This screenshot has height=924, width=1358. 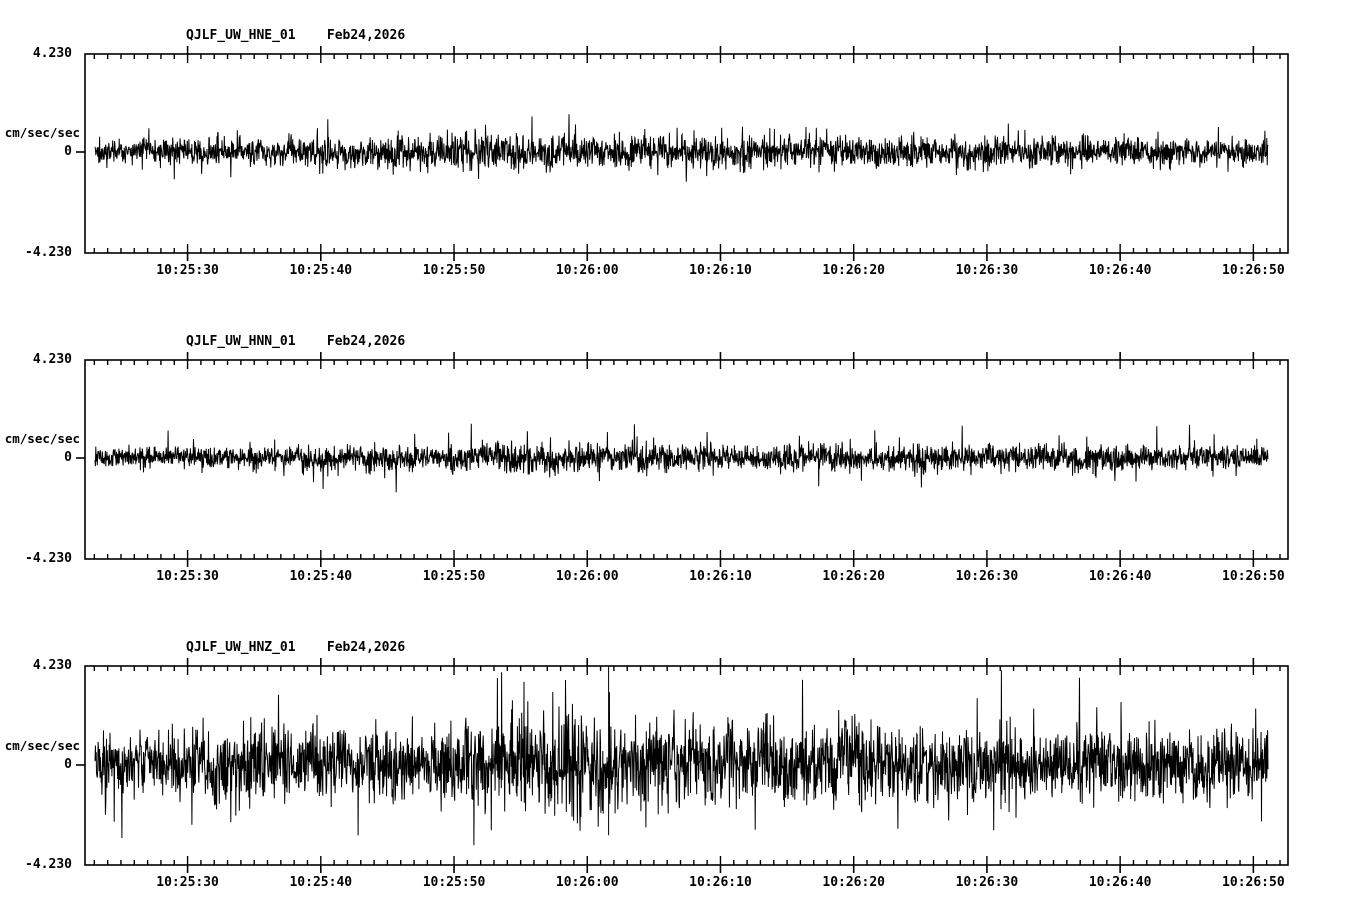 What do you see at coordinates (296, 341) in the screenshot?
I see `panel-title: QJLF_UW_HNN_01 Feb24,2026` at bounding box center [296, 341].